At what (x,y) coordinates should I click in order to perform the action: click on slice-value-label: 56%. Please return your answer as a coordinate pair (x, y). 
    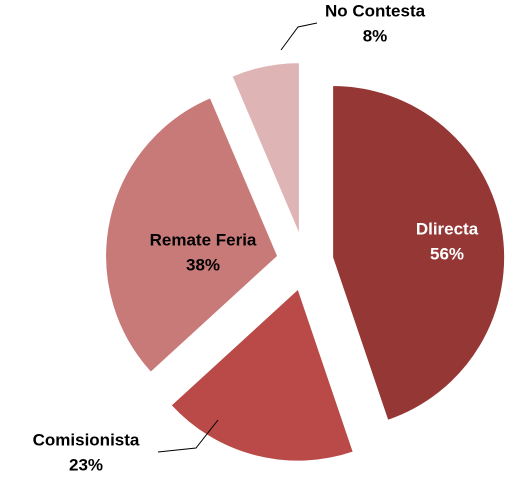
    Looking at the image, I should click on (447, 253).